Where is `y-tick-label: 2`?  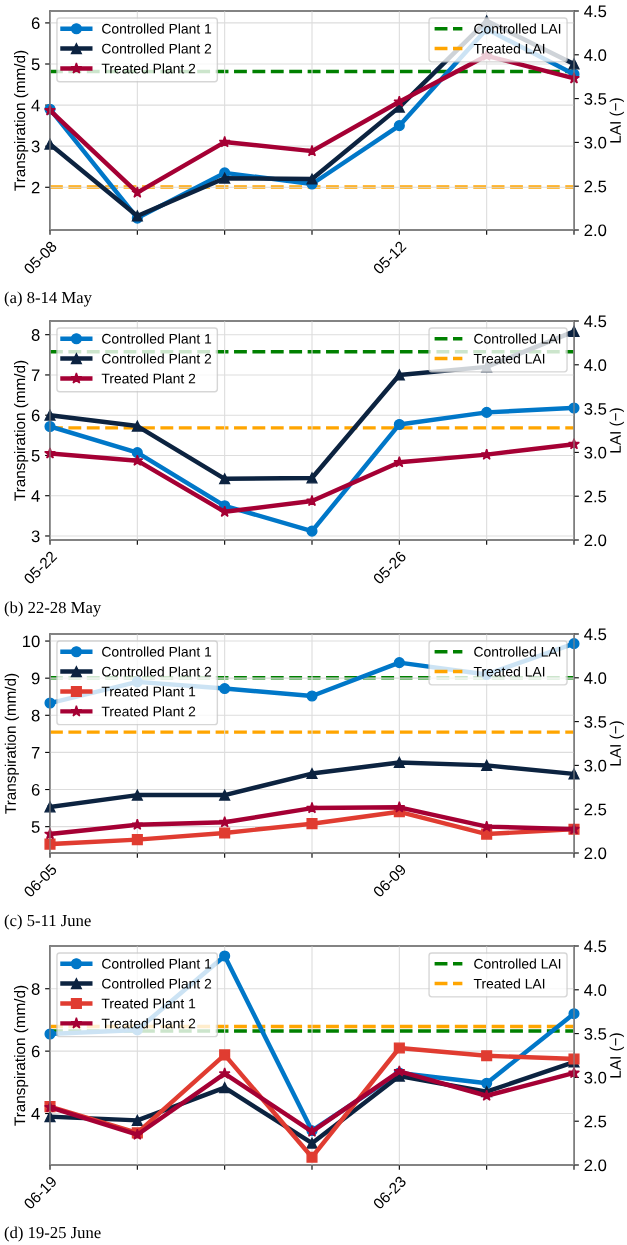 y-tick-label: 2 is located at coordinates (35, 187).